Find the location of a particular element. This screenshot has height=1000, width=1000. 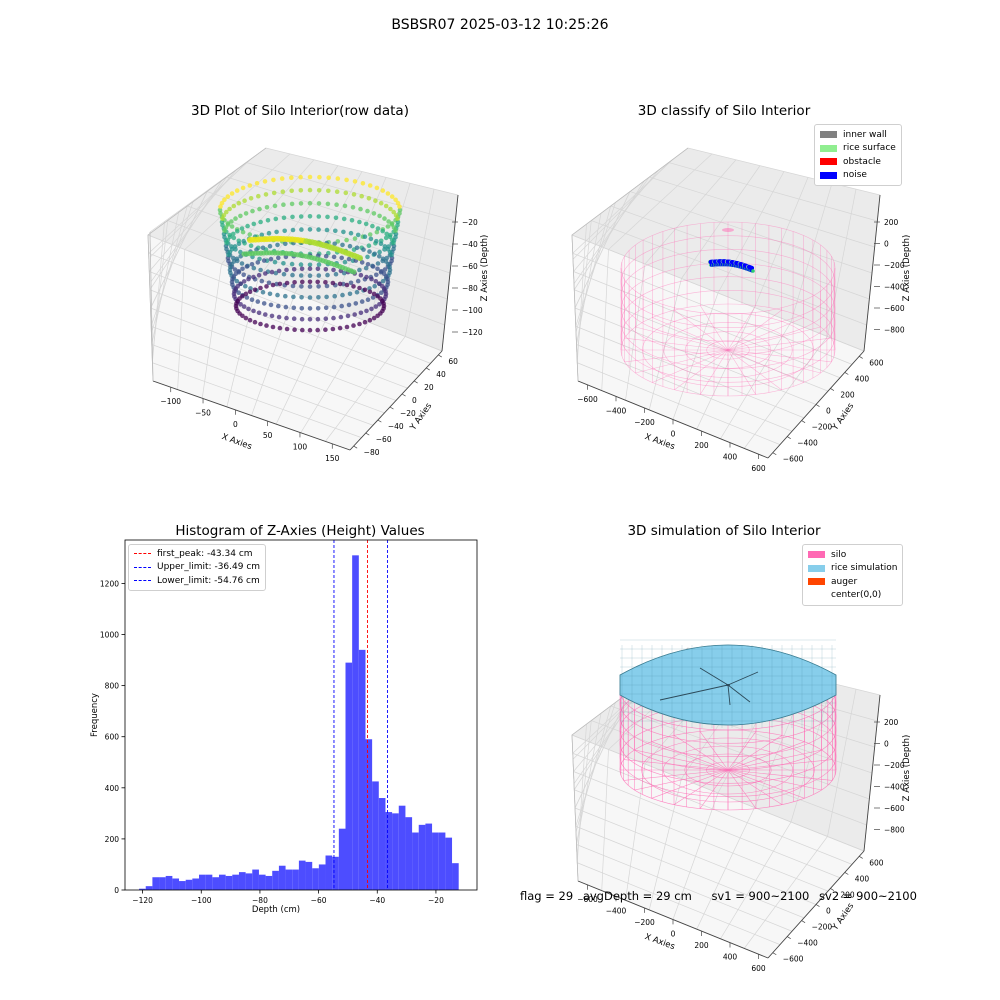

tick-label: 100 is located at coordinates (300, 446).